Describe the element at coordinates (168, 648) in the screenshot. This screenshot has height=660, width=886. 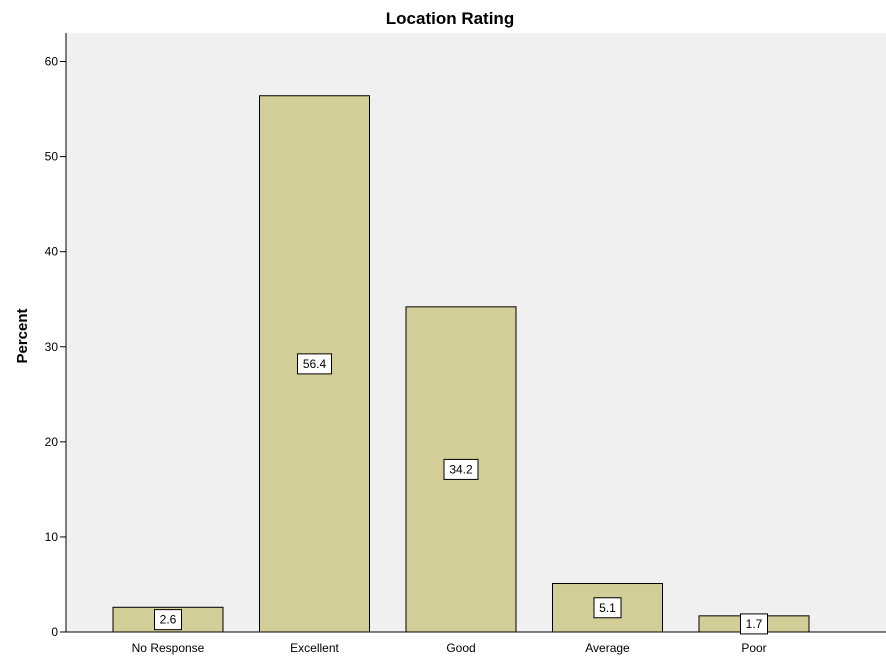
I see `x-tick-label: No Response` at that location.